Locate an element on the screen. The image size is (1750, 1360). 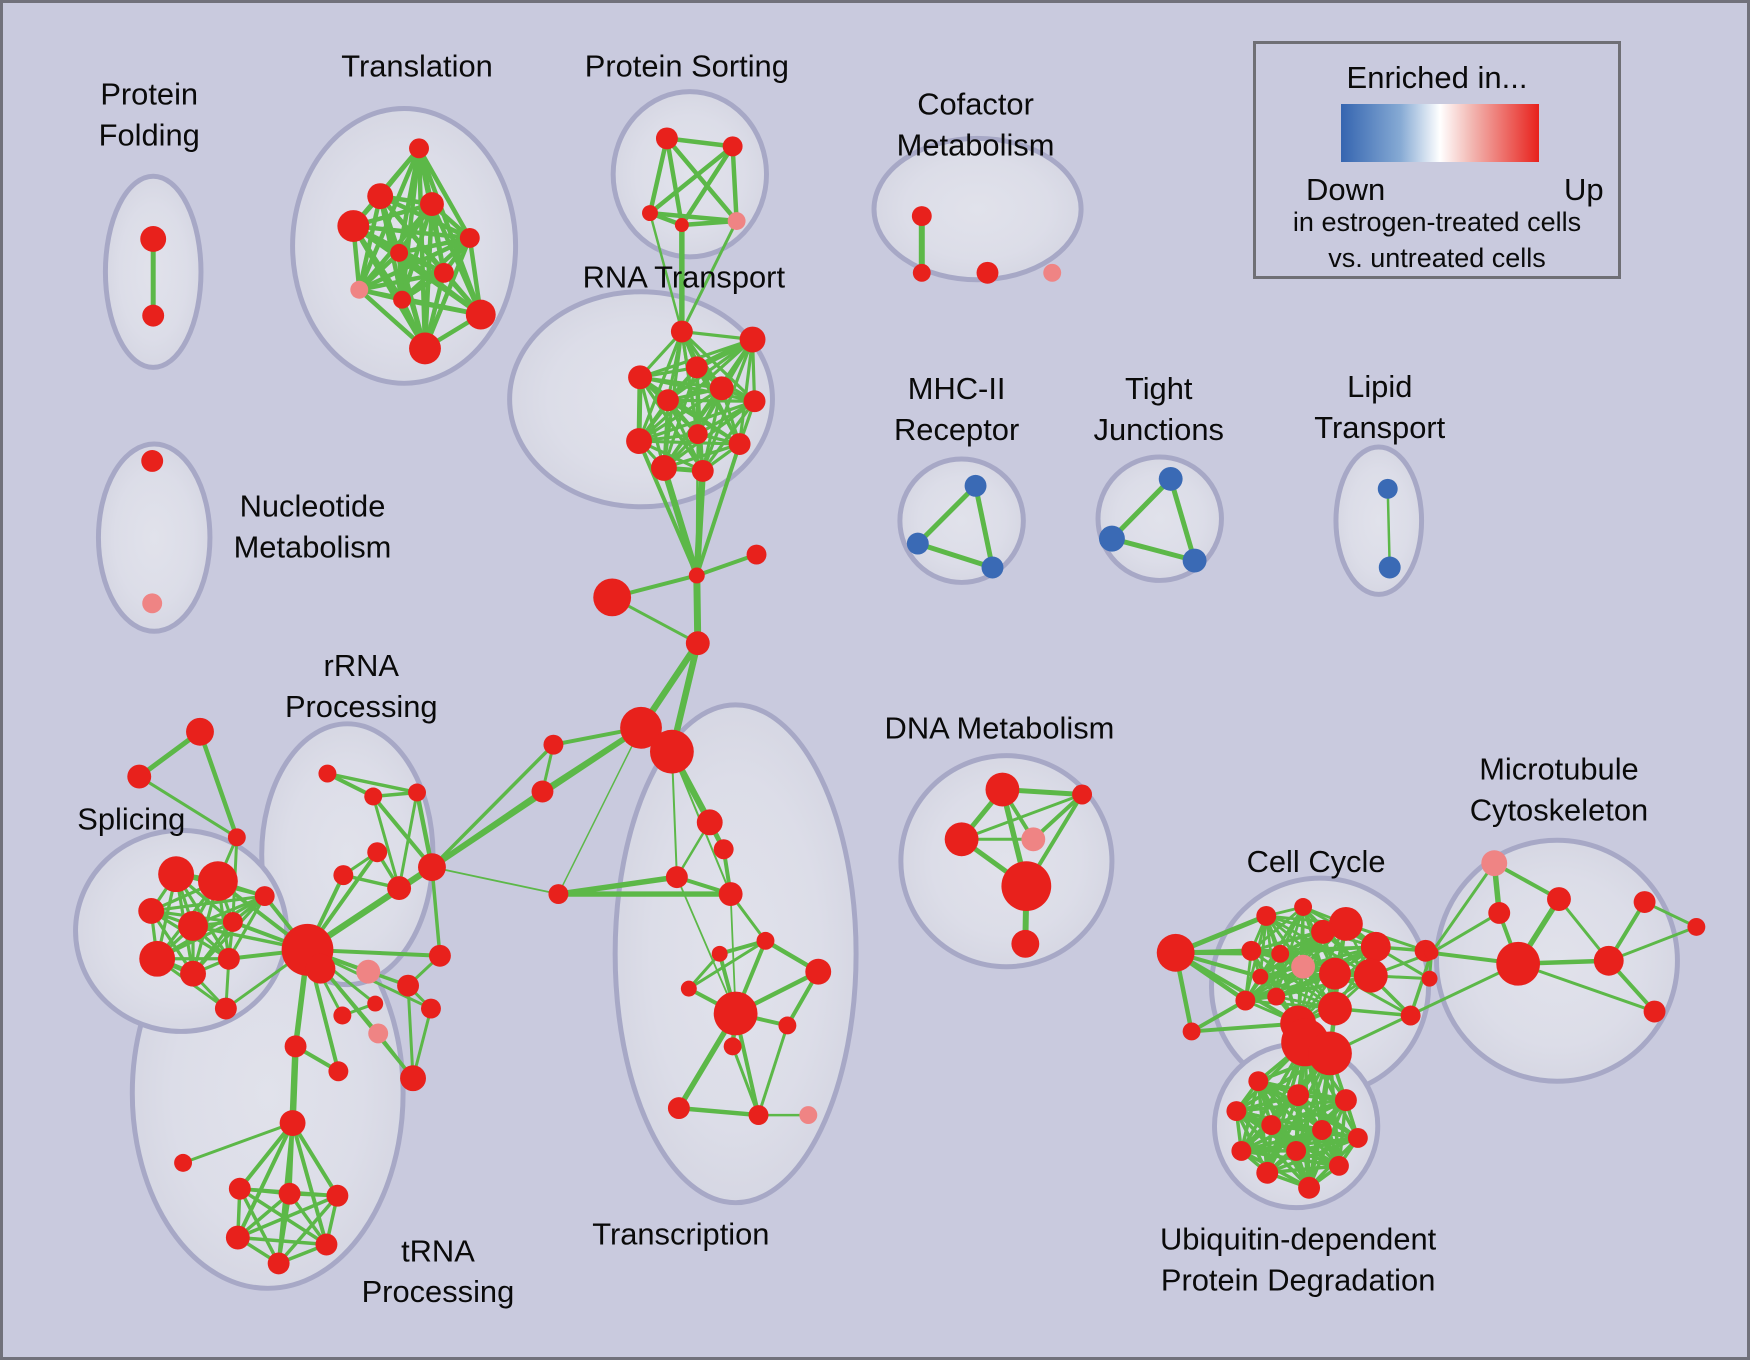
node-u6 is located at coordinates (278, 1263).